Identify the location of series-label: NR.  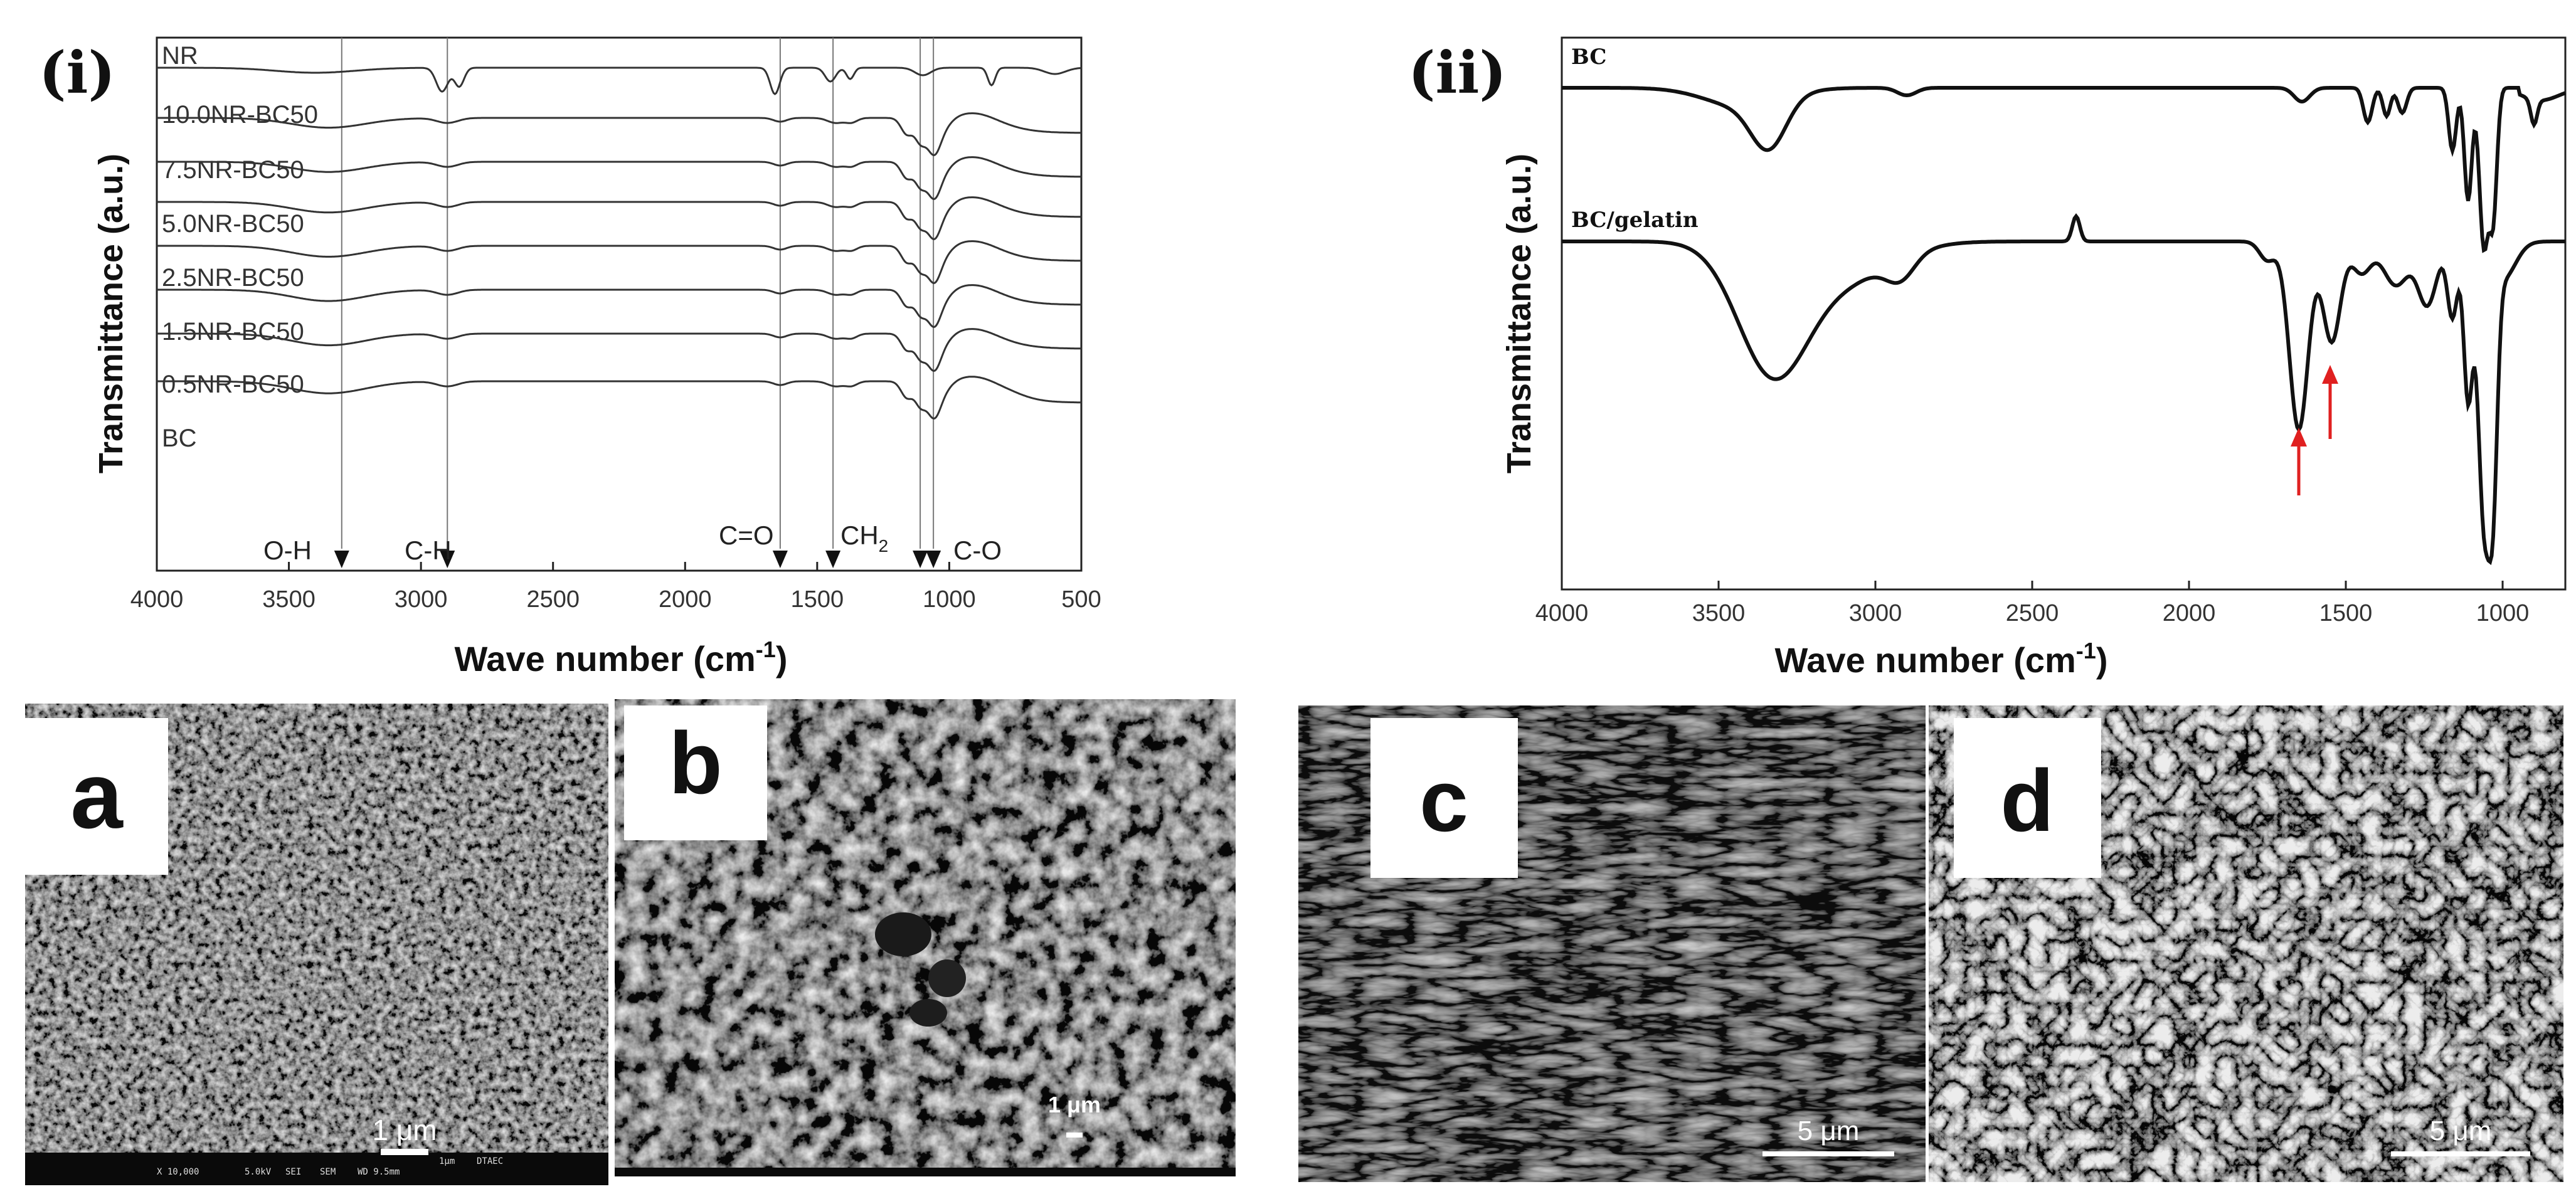
(180, 56).